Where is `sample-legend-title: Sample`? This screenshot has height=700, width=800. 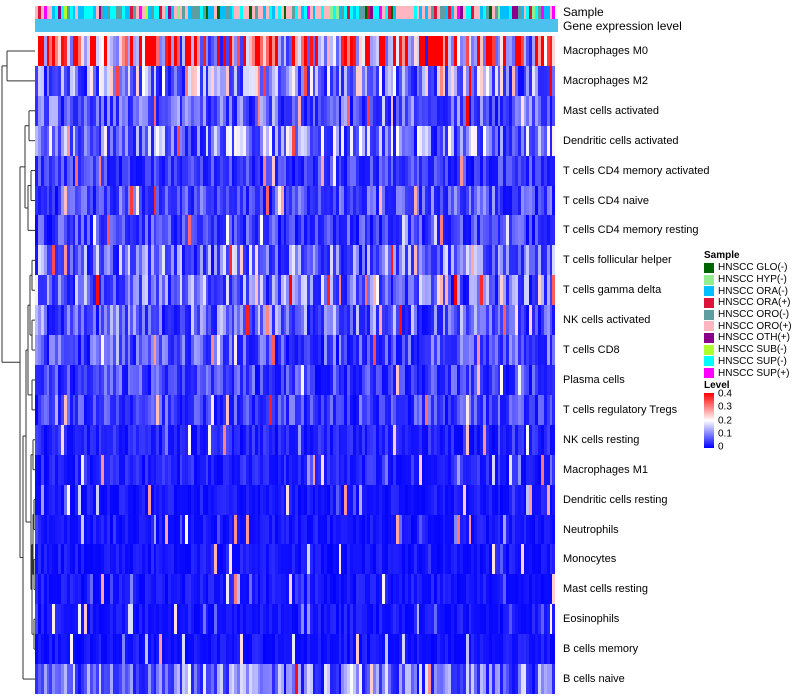 sample-legend-title: Sample is located at coordinates (722, 255).